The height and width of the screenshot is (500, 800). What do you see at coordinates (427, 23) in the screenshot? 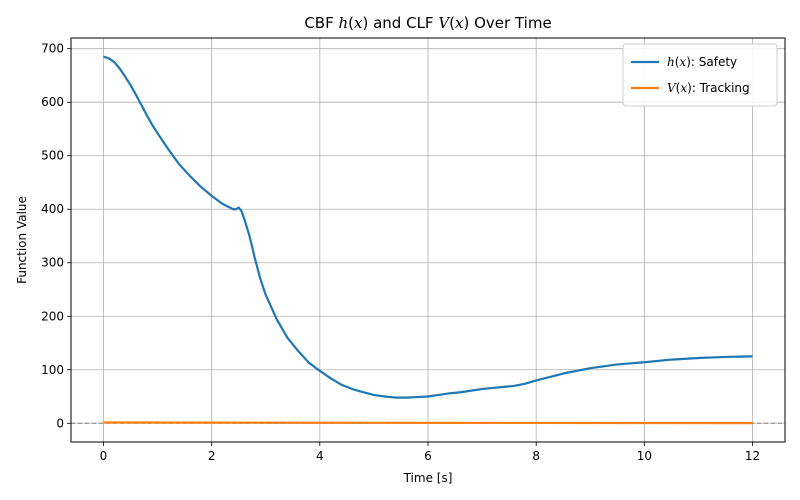
I see `chart-title: CBF h(x) and CLF V(x) Over Time` at bounding box center [427, 23].